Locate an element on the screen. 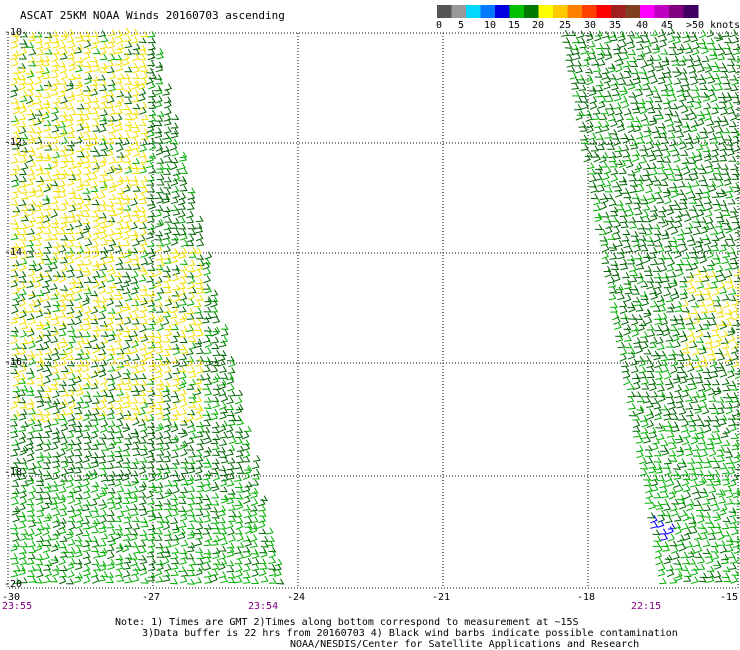  lon-label-24: -24 is located at coordinates (296, 597).